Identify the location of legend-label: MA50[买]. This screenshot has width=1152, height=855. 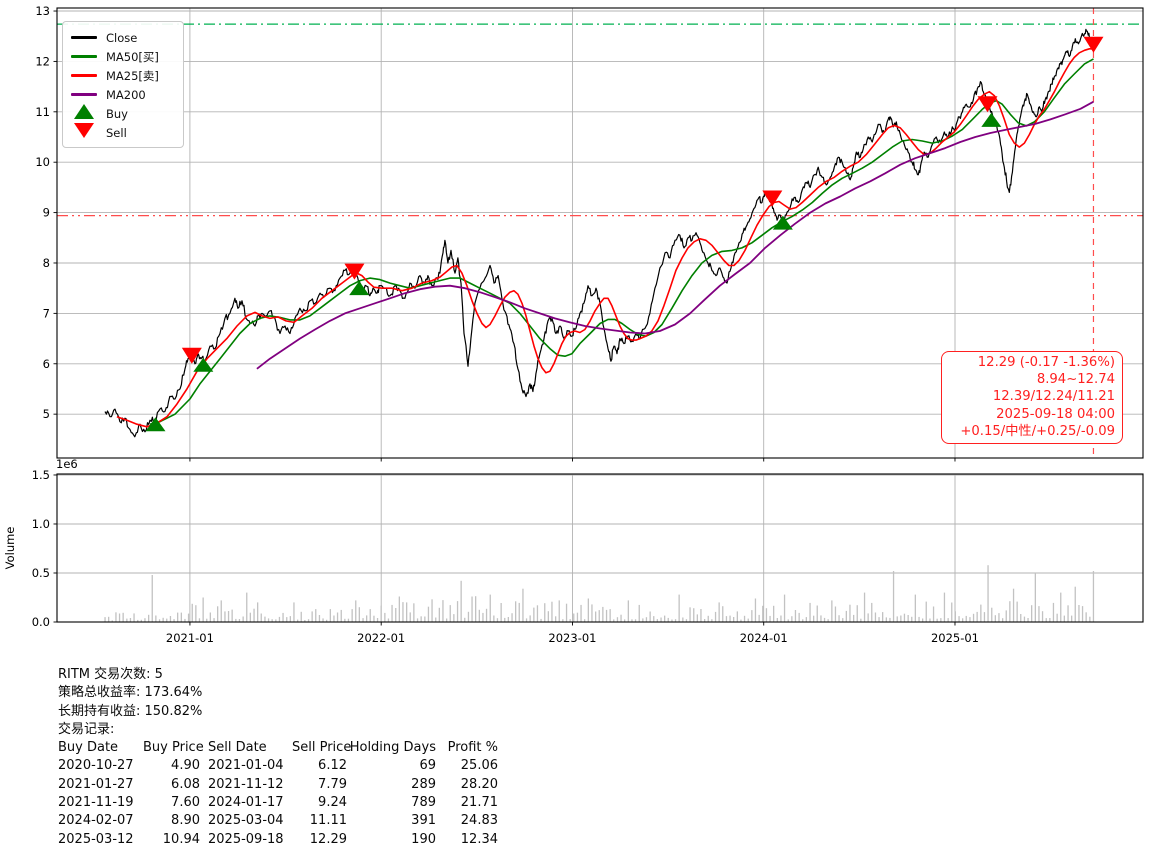
(132, 56).